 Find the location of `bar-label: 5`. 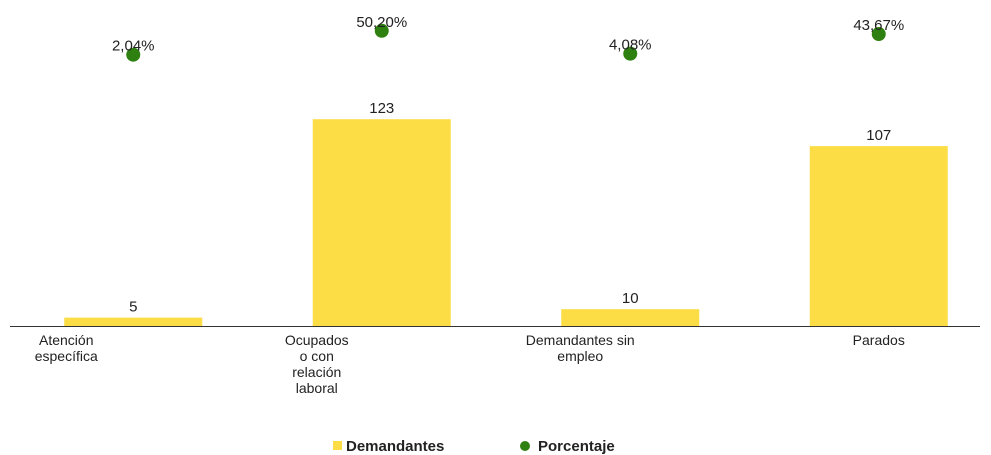

bar-label: 5 is located at coordinates (133, 307).